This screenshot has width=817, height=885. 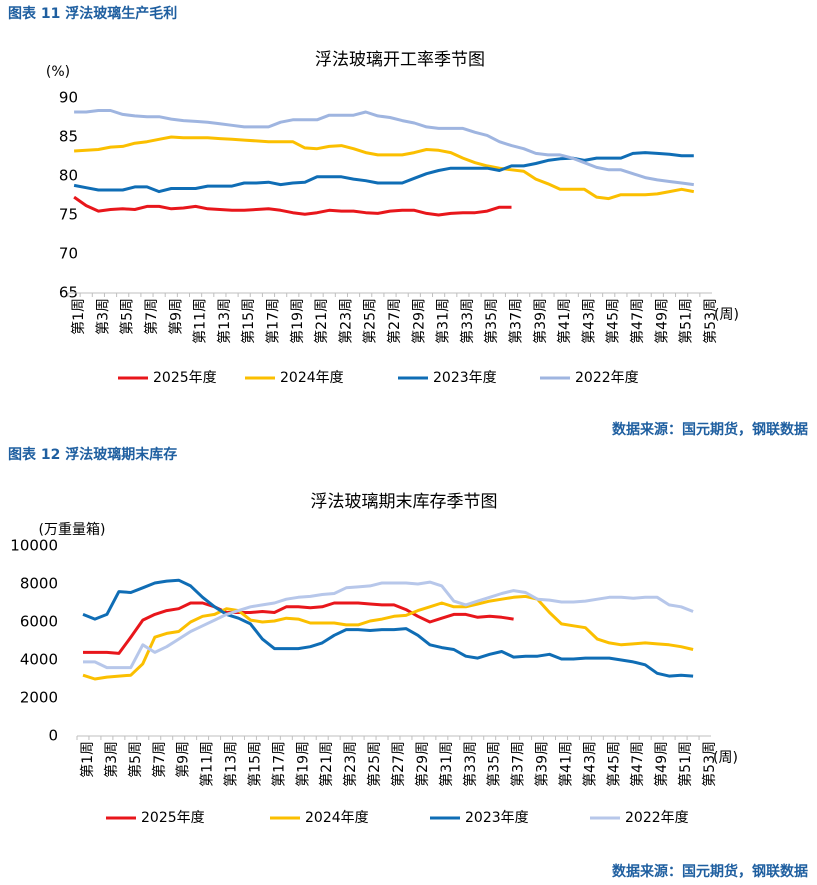 What do you see at coordinates (404, 502) in the screenshot?
I see `chart-title: 浮法玻璃期末库存季节图` at bounding box center [404, 502].